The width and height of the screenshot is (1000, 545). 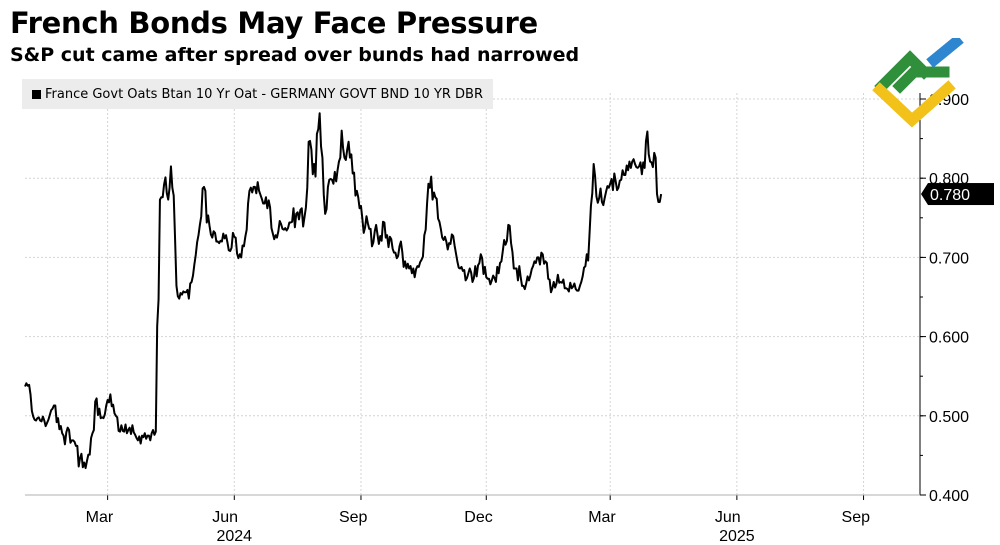 What do you see at coordinates (949, 258) in the screenshot?
I see `y-tick-label: 0.700` at bounding box center [949, 258].